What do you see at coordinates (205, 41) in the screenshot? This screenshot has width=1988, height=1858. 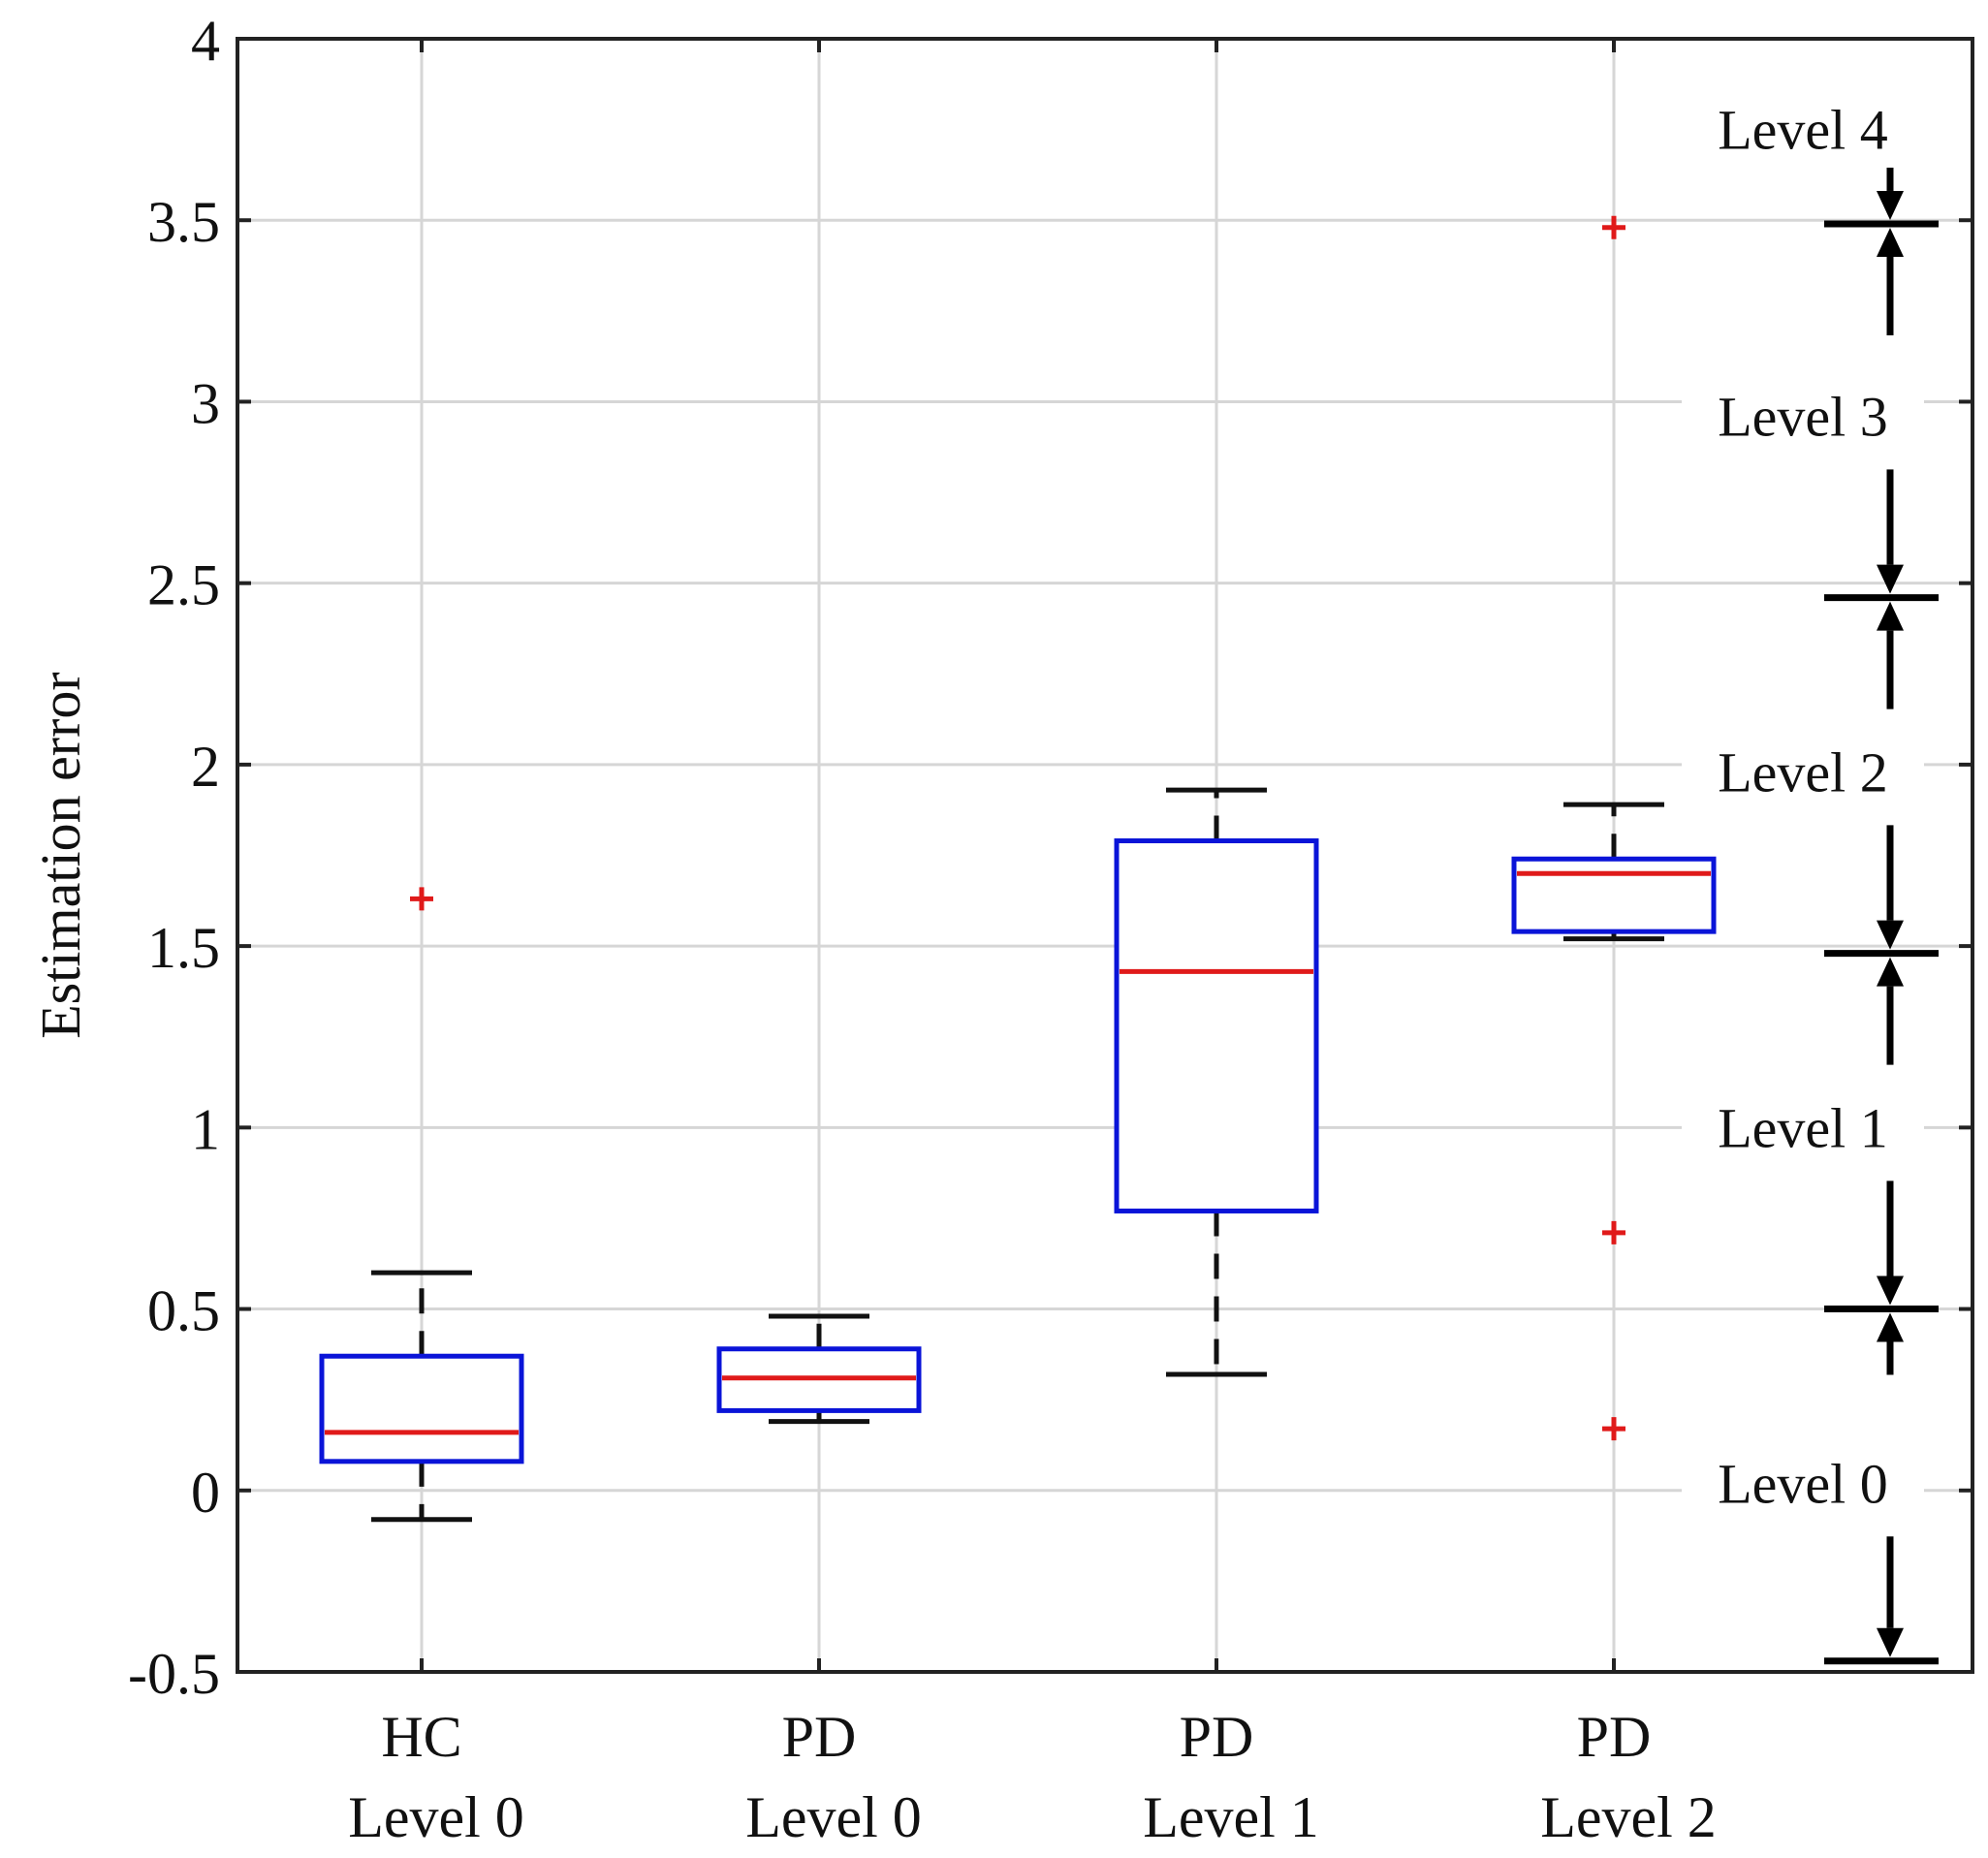 I see `y-tick-label: 4` at bounding box center [205, 41].